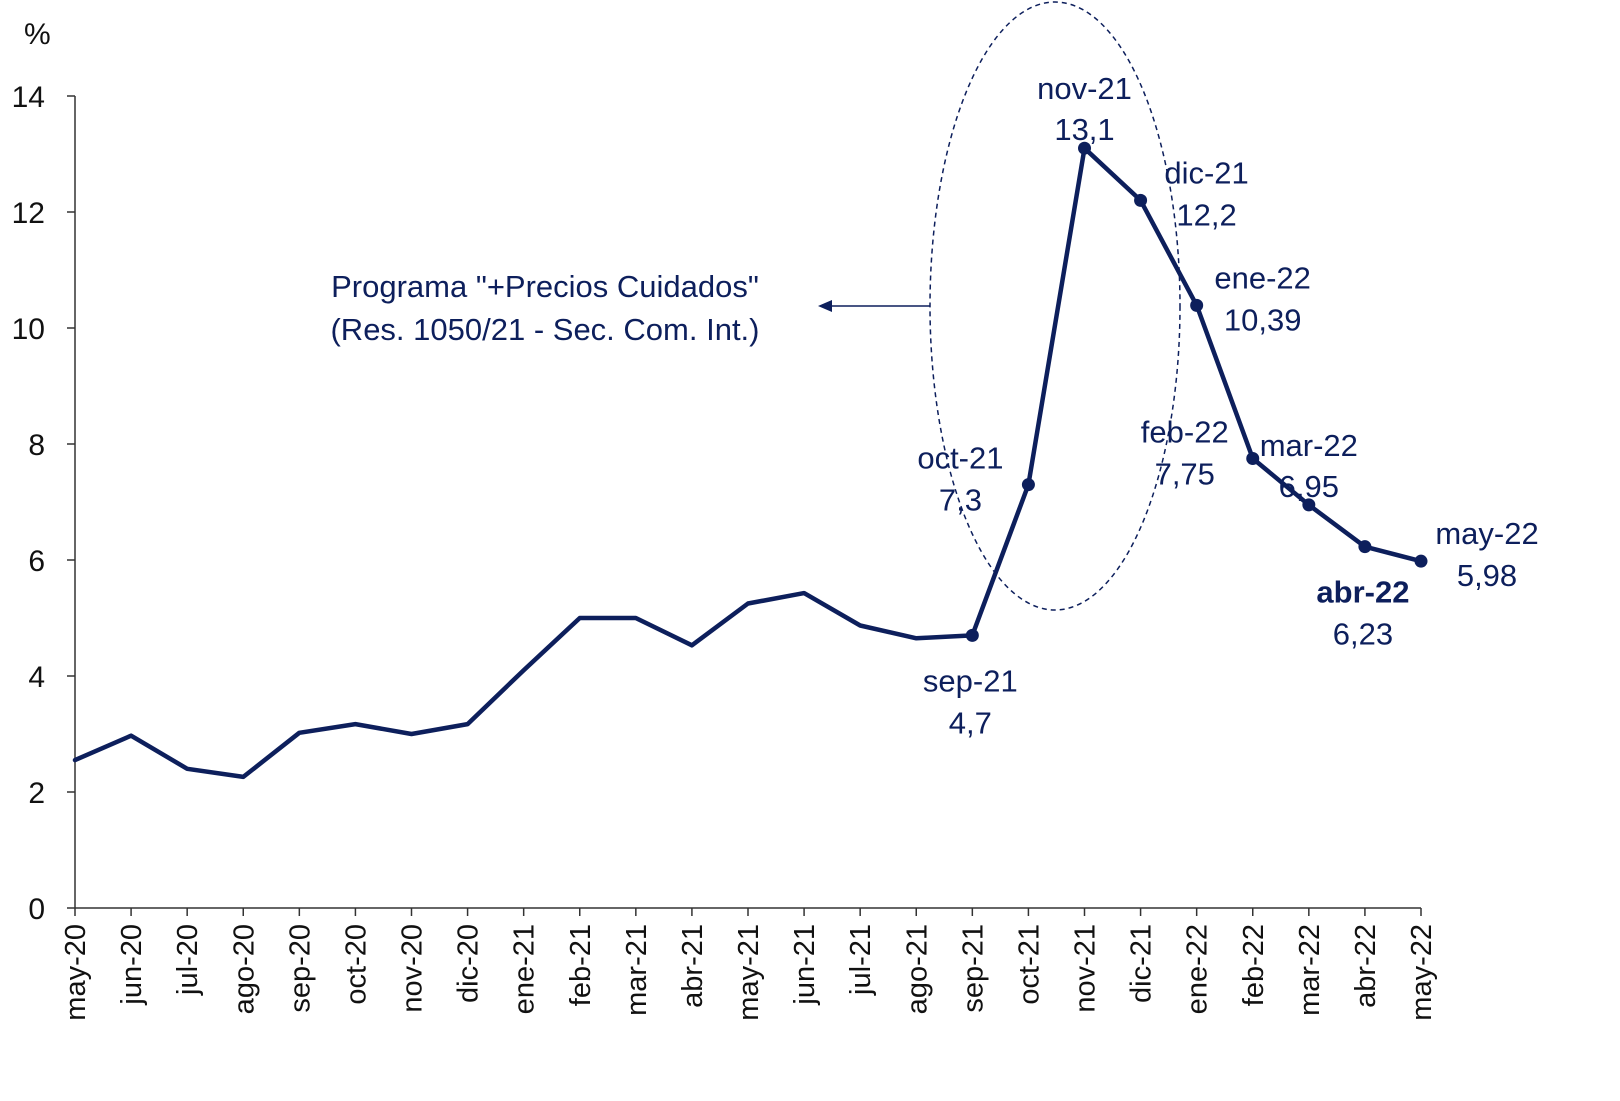  What do you see at coordinates (1309, 445) in the screenshot?
I see `data-label-month-mar-22: mar-22` at bounding box center [1309, 445].